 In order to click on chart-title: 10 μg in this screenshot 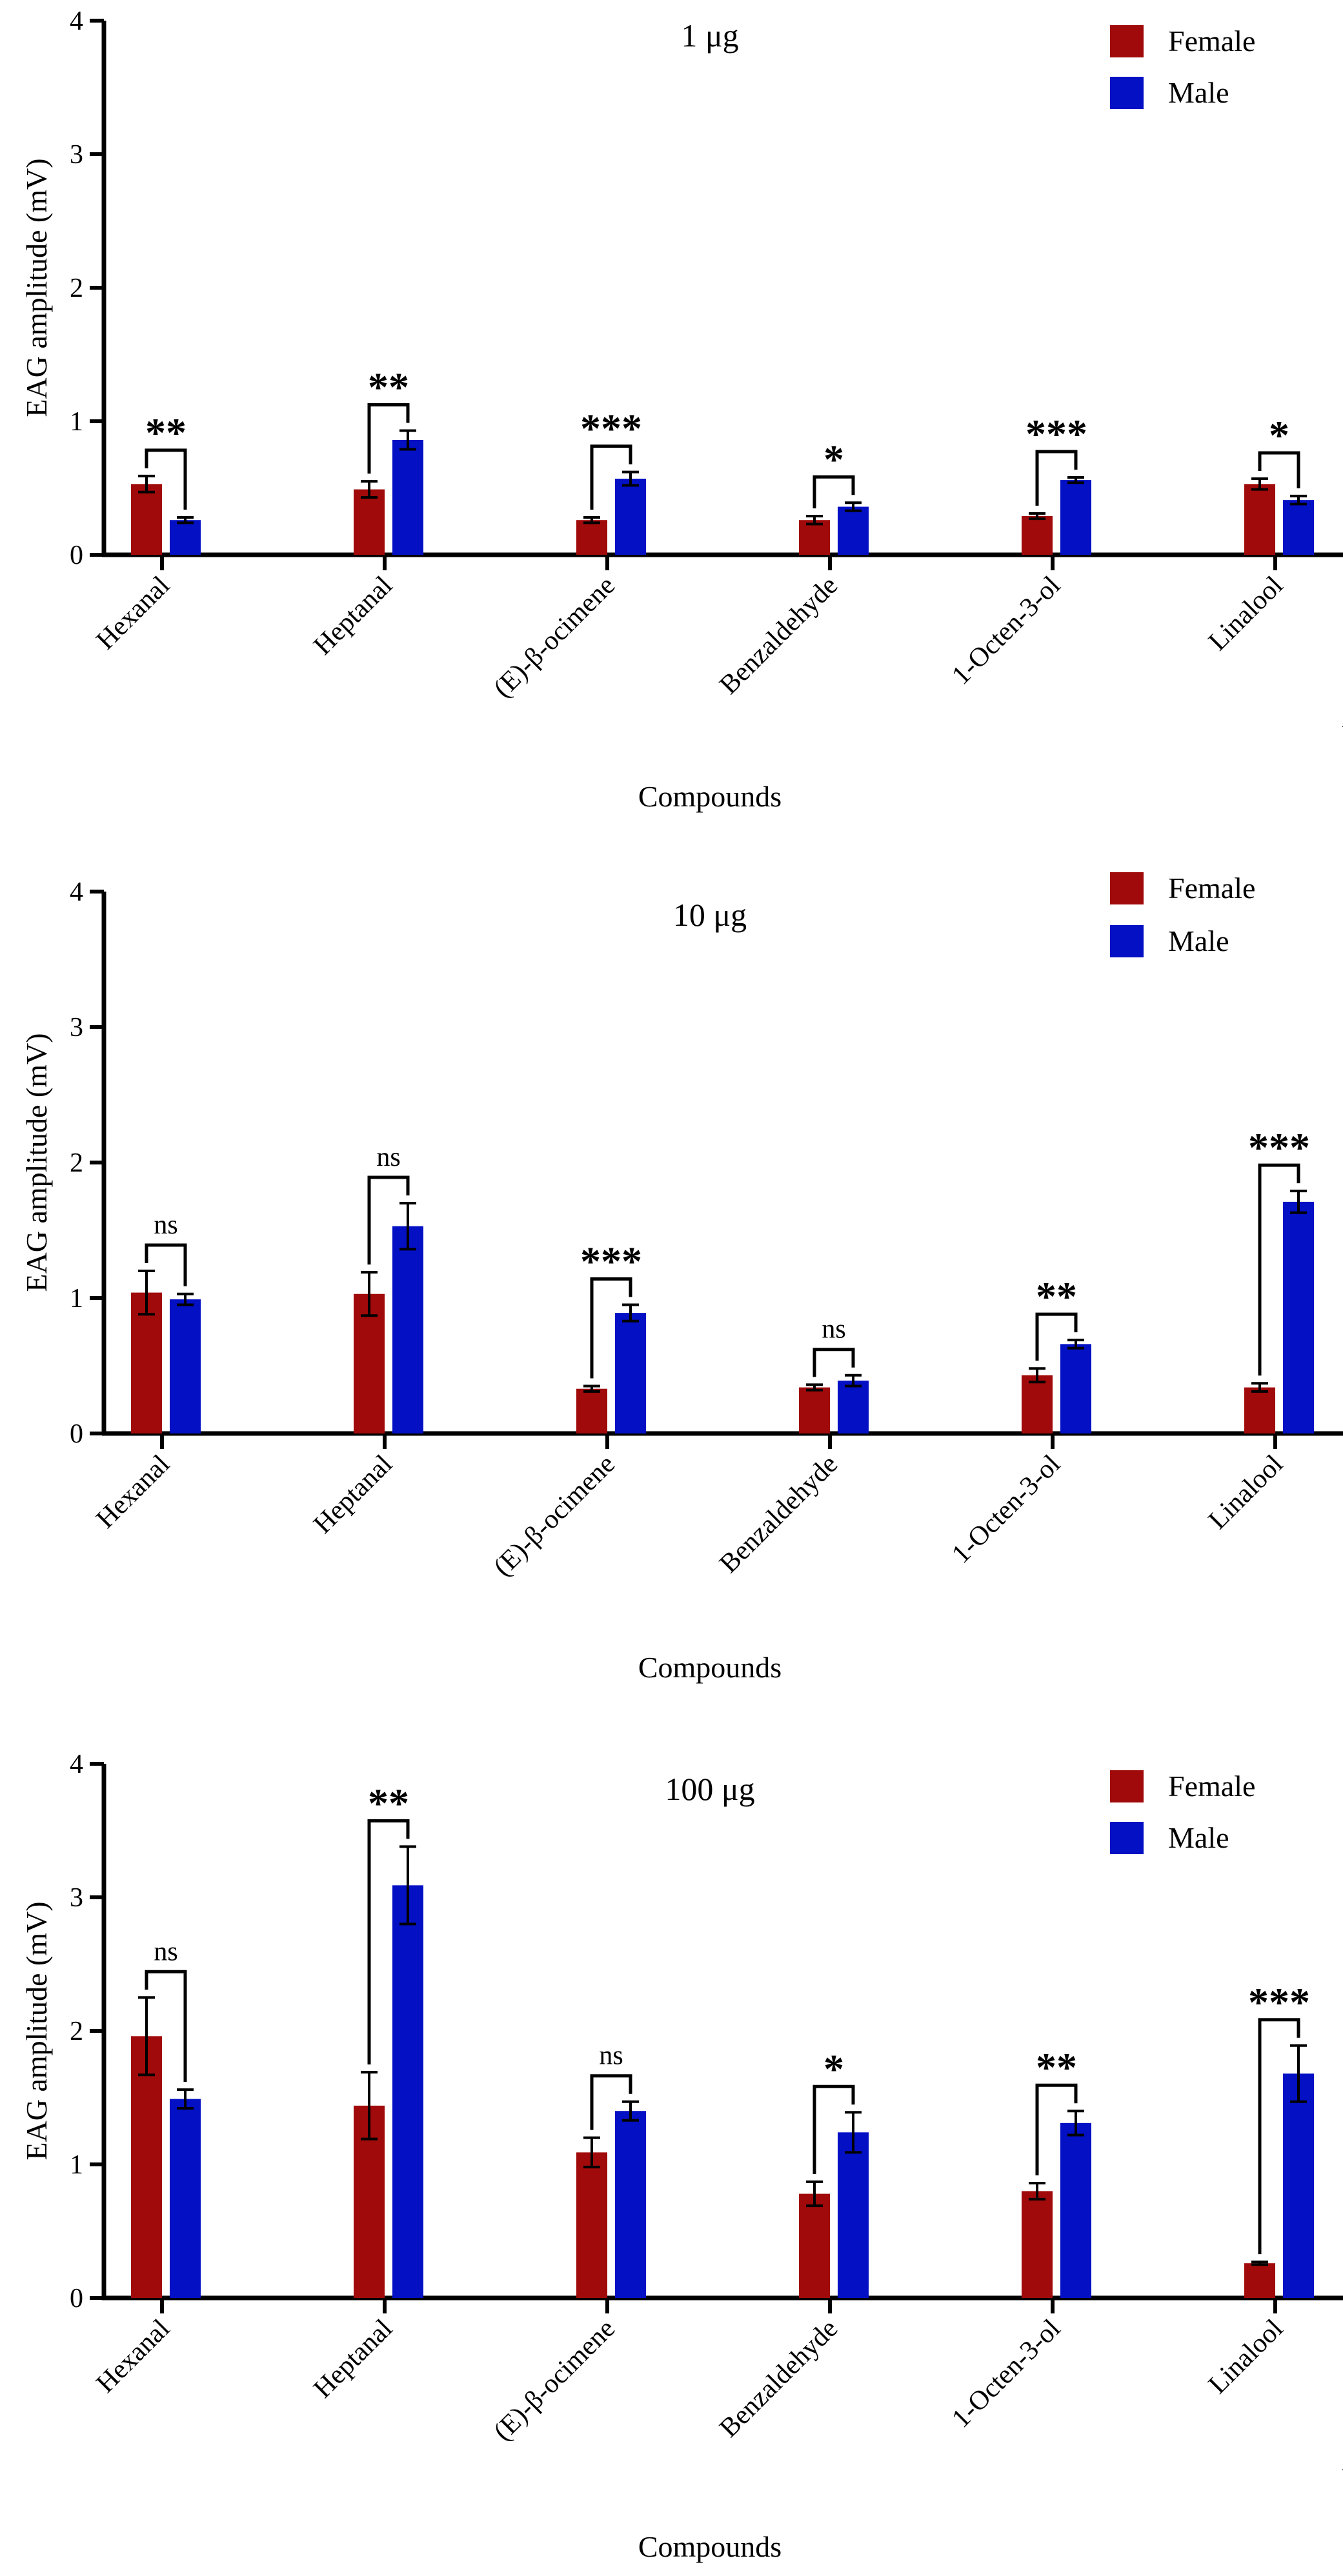, I will do `click(710, 915)`.